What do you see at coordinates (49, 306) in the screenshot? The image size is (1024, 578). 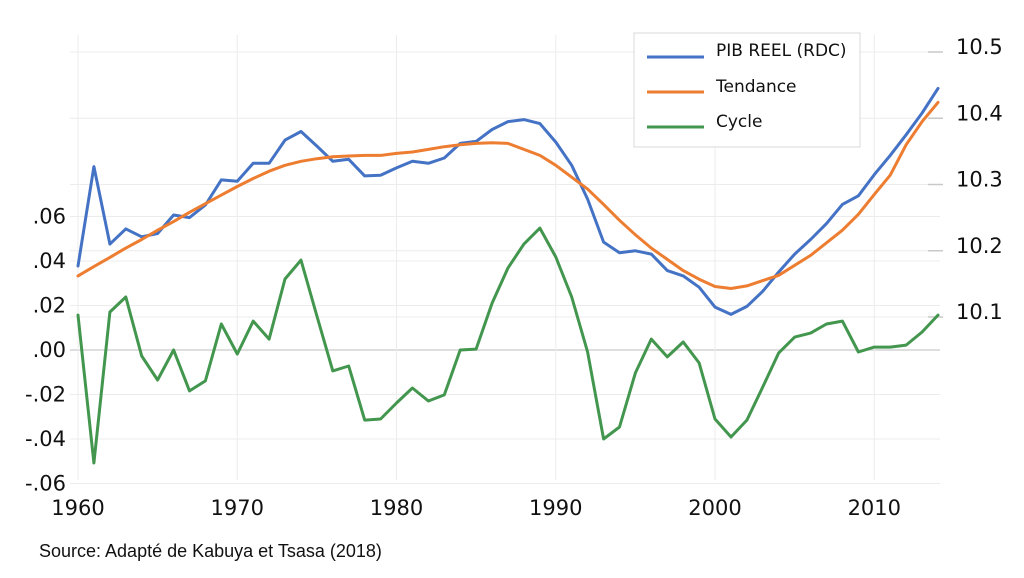 I see `left-y-tick-label: .02` at bounding box center [49, 306].